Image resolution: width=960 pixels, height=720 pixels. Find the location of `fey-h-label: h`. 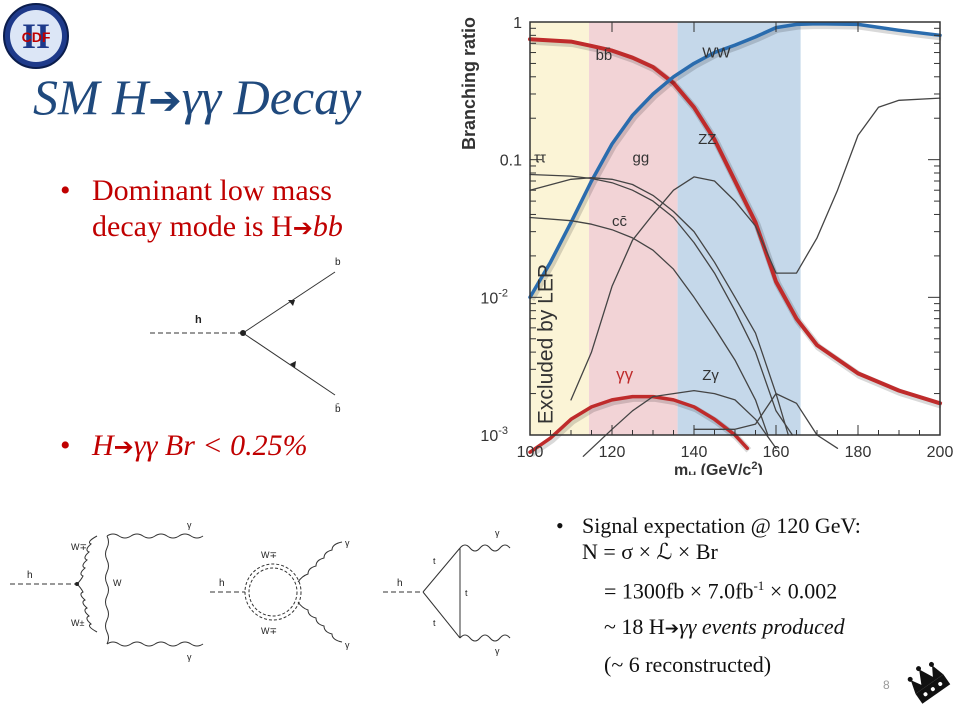

fey-h-label: h is located at coordinates (198, 320).